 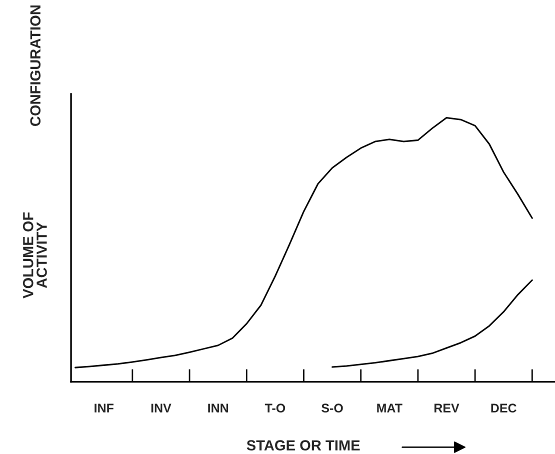 I want to click on text: CONFIGURATION, so click(x=35, y=66).